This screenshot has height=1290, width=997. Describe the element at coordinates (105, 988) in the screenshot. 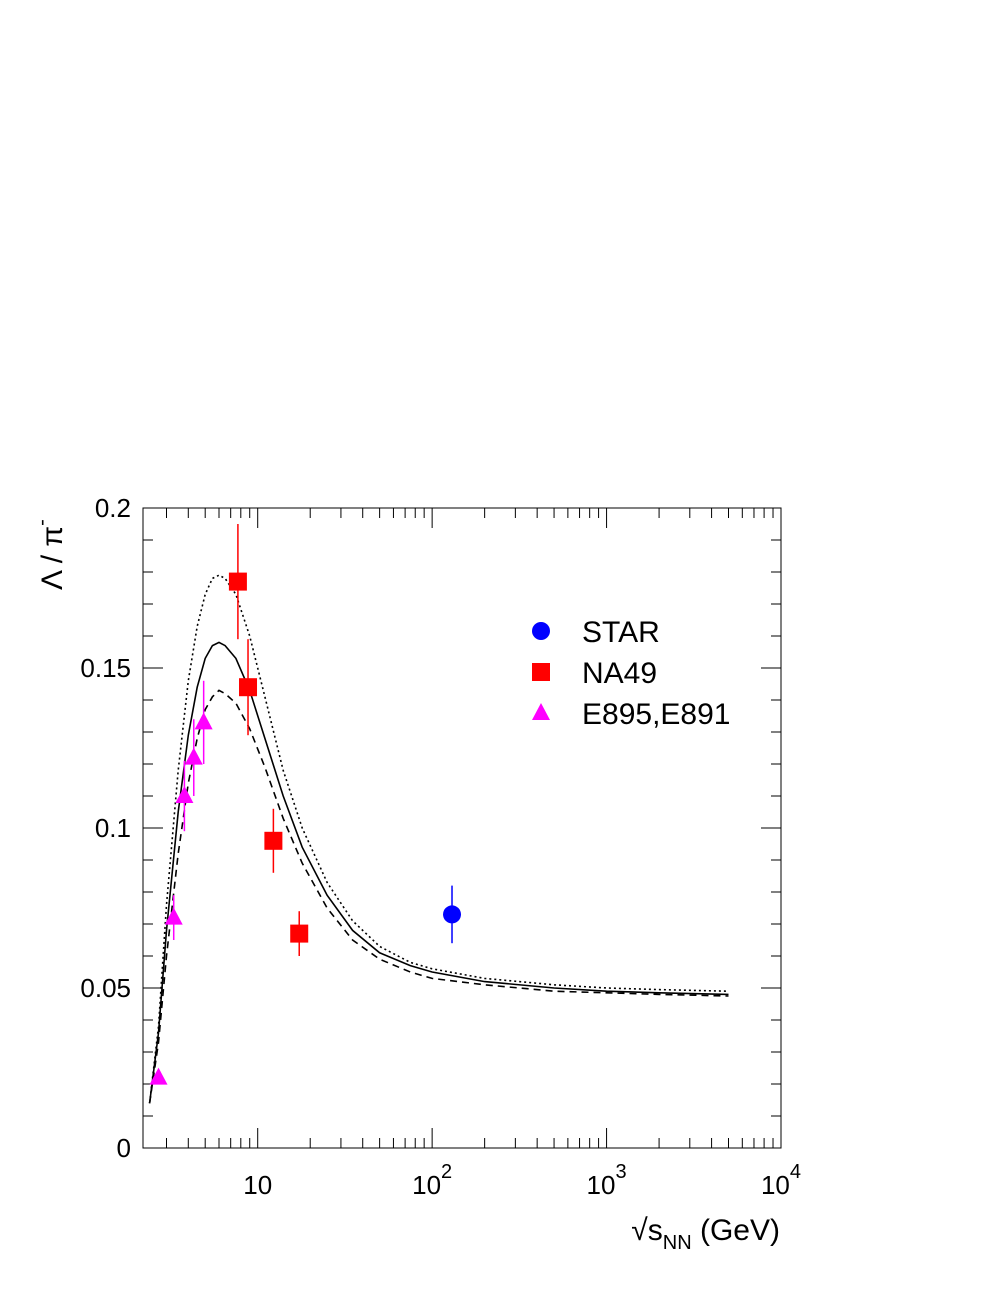

I see `y-tick-label: 0.05` at that location.